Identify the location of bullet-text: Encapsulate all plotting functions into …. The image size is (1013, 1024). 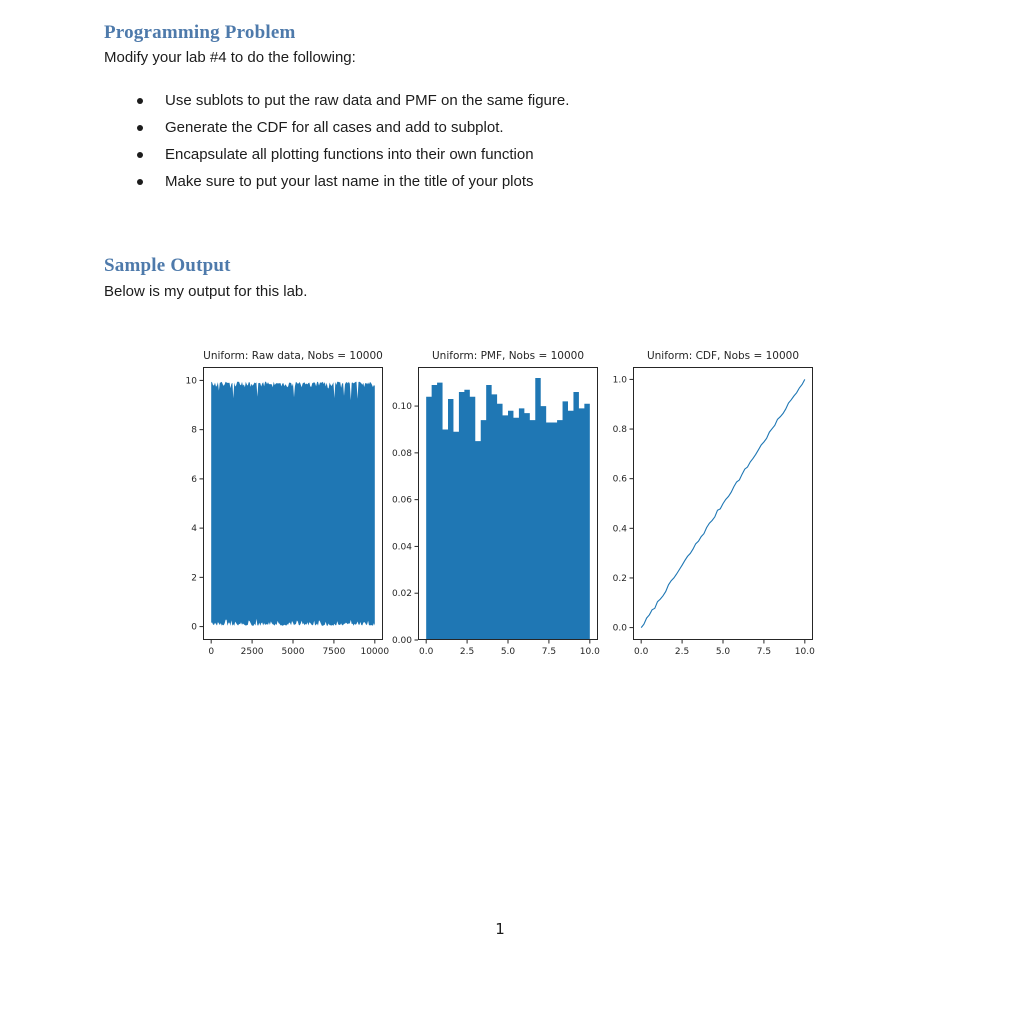
(349, 154).